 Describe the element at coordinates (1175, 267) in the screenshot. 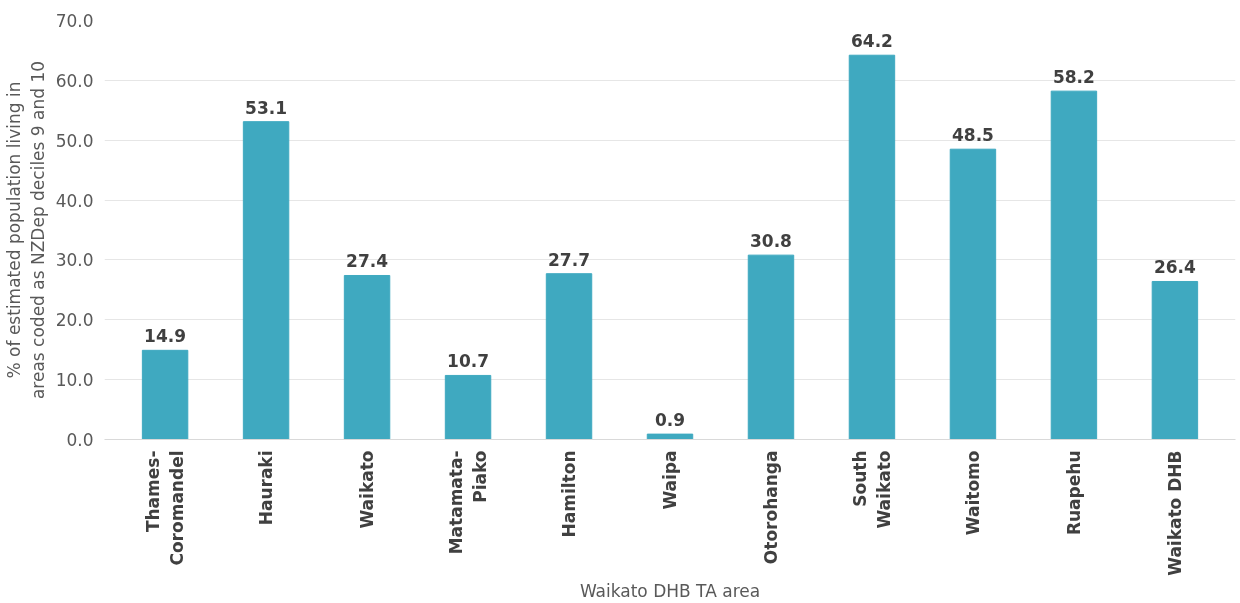

I see `data-label: 26.4` at that location.